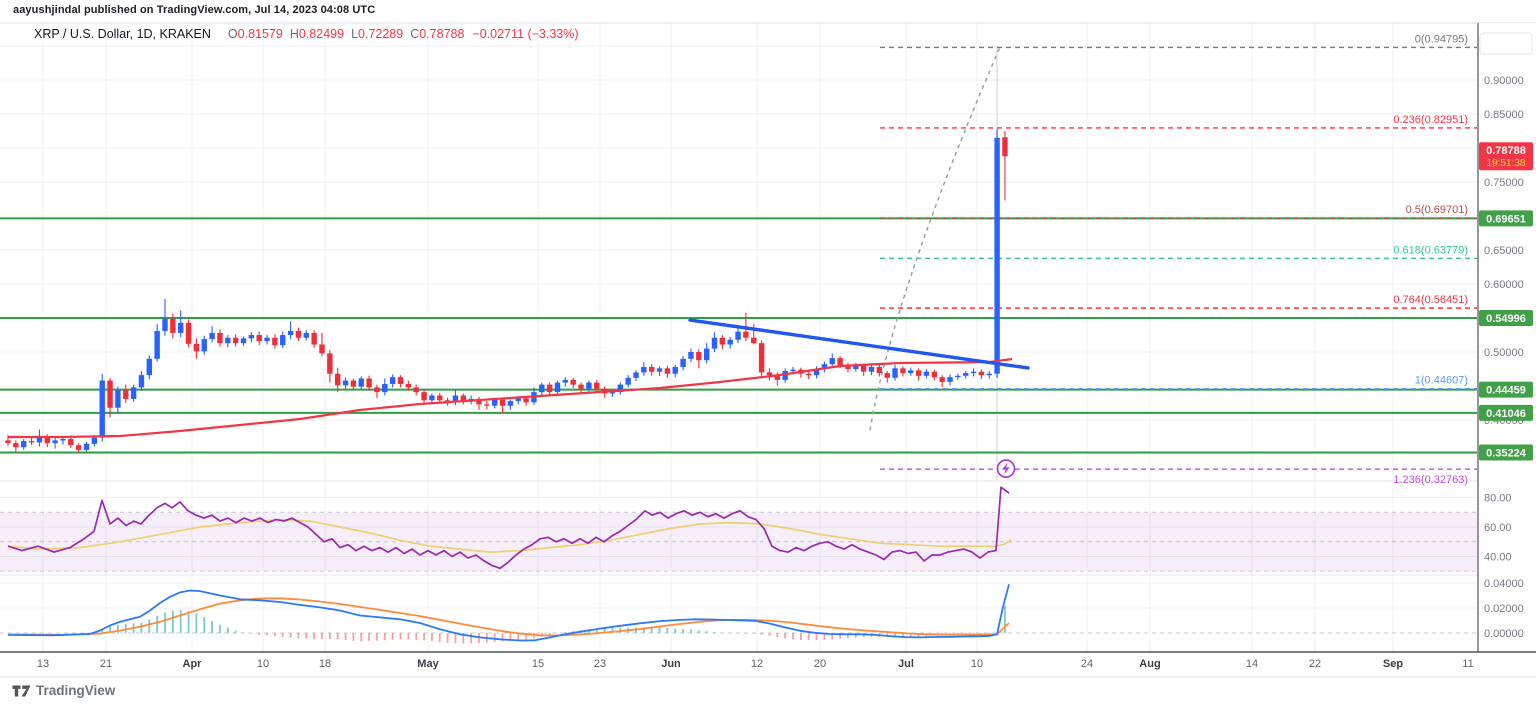 The width and height of the screenshot is (1536, 707). Describe the element at coordinates (428, 664) in the screenshot. I see `time-axis-label: May` at that location.